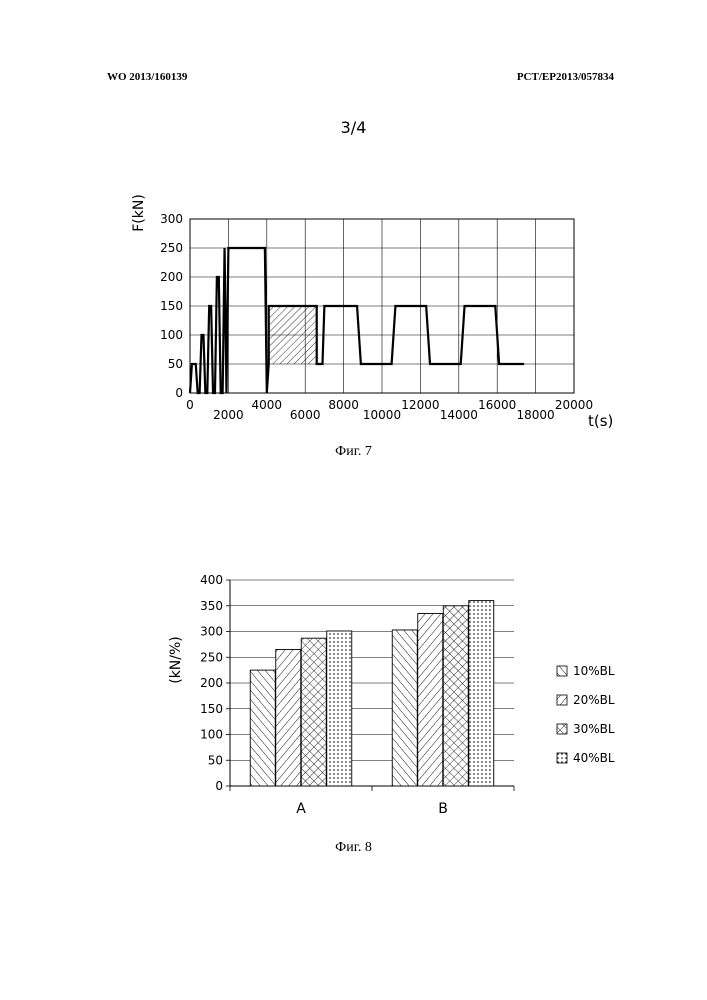 Image resolution: width=707 pixels, height=1000 pixels. I want to click on y-axis-label: (kN/%), so click(176, 660).